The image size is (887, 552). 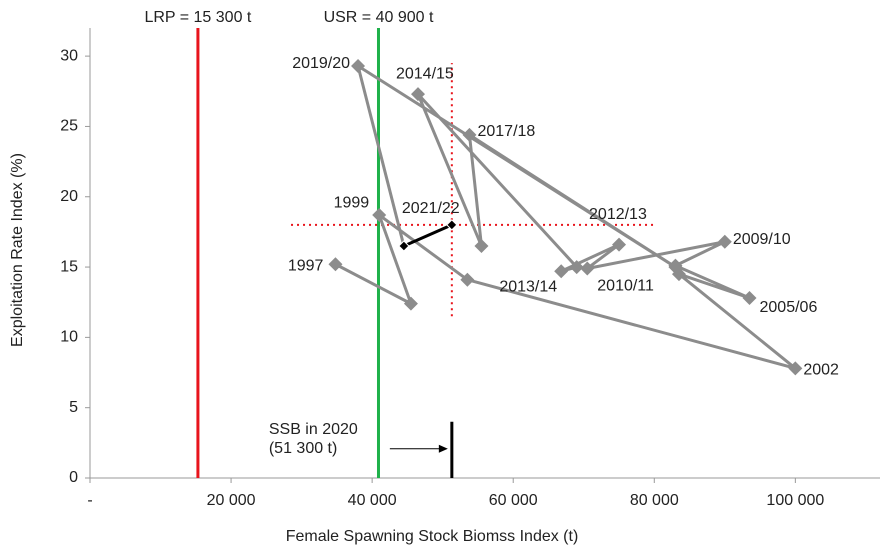 I want to click on point-label: 2019/20, so click(x=321, y=63).